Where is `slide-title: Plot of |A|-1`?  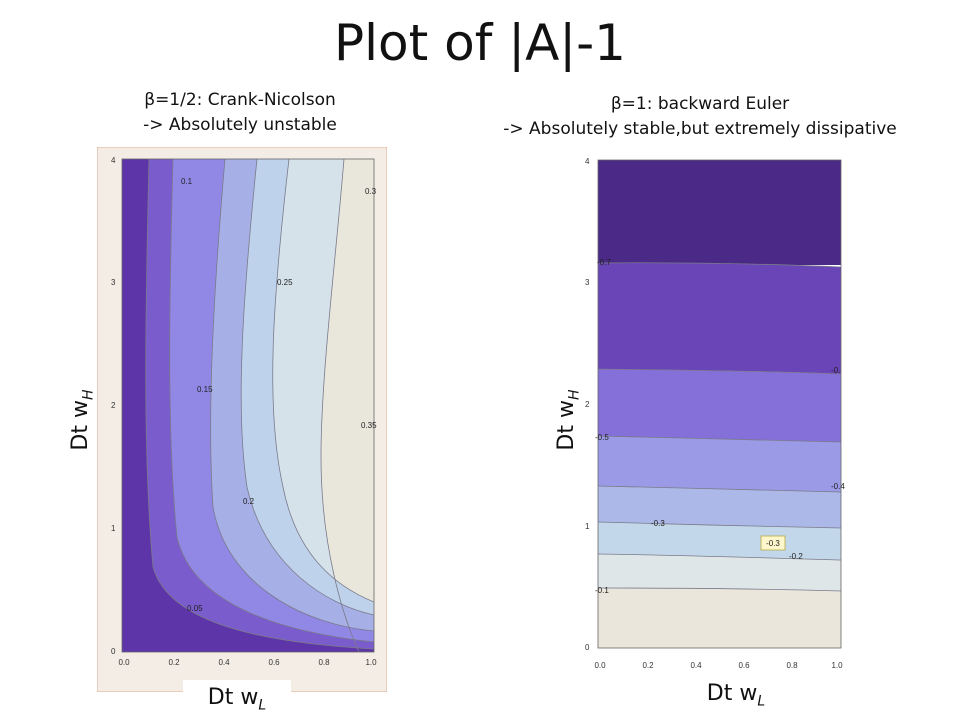 slide-title: Plot of |A|-1 is located at coordinates (480, 43).